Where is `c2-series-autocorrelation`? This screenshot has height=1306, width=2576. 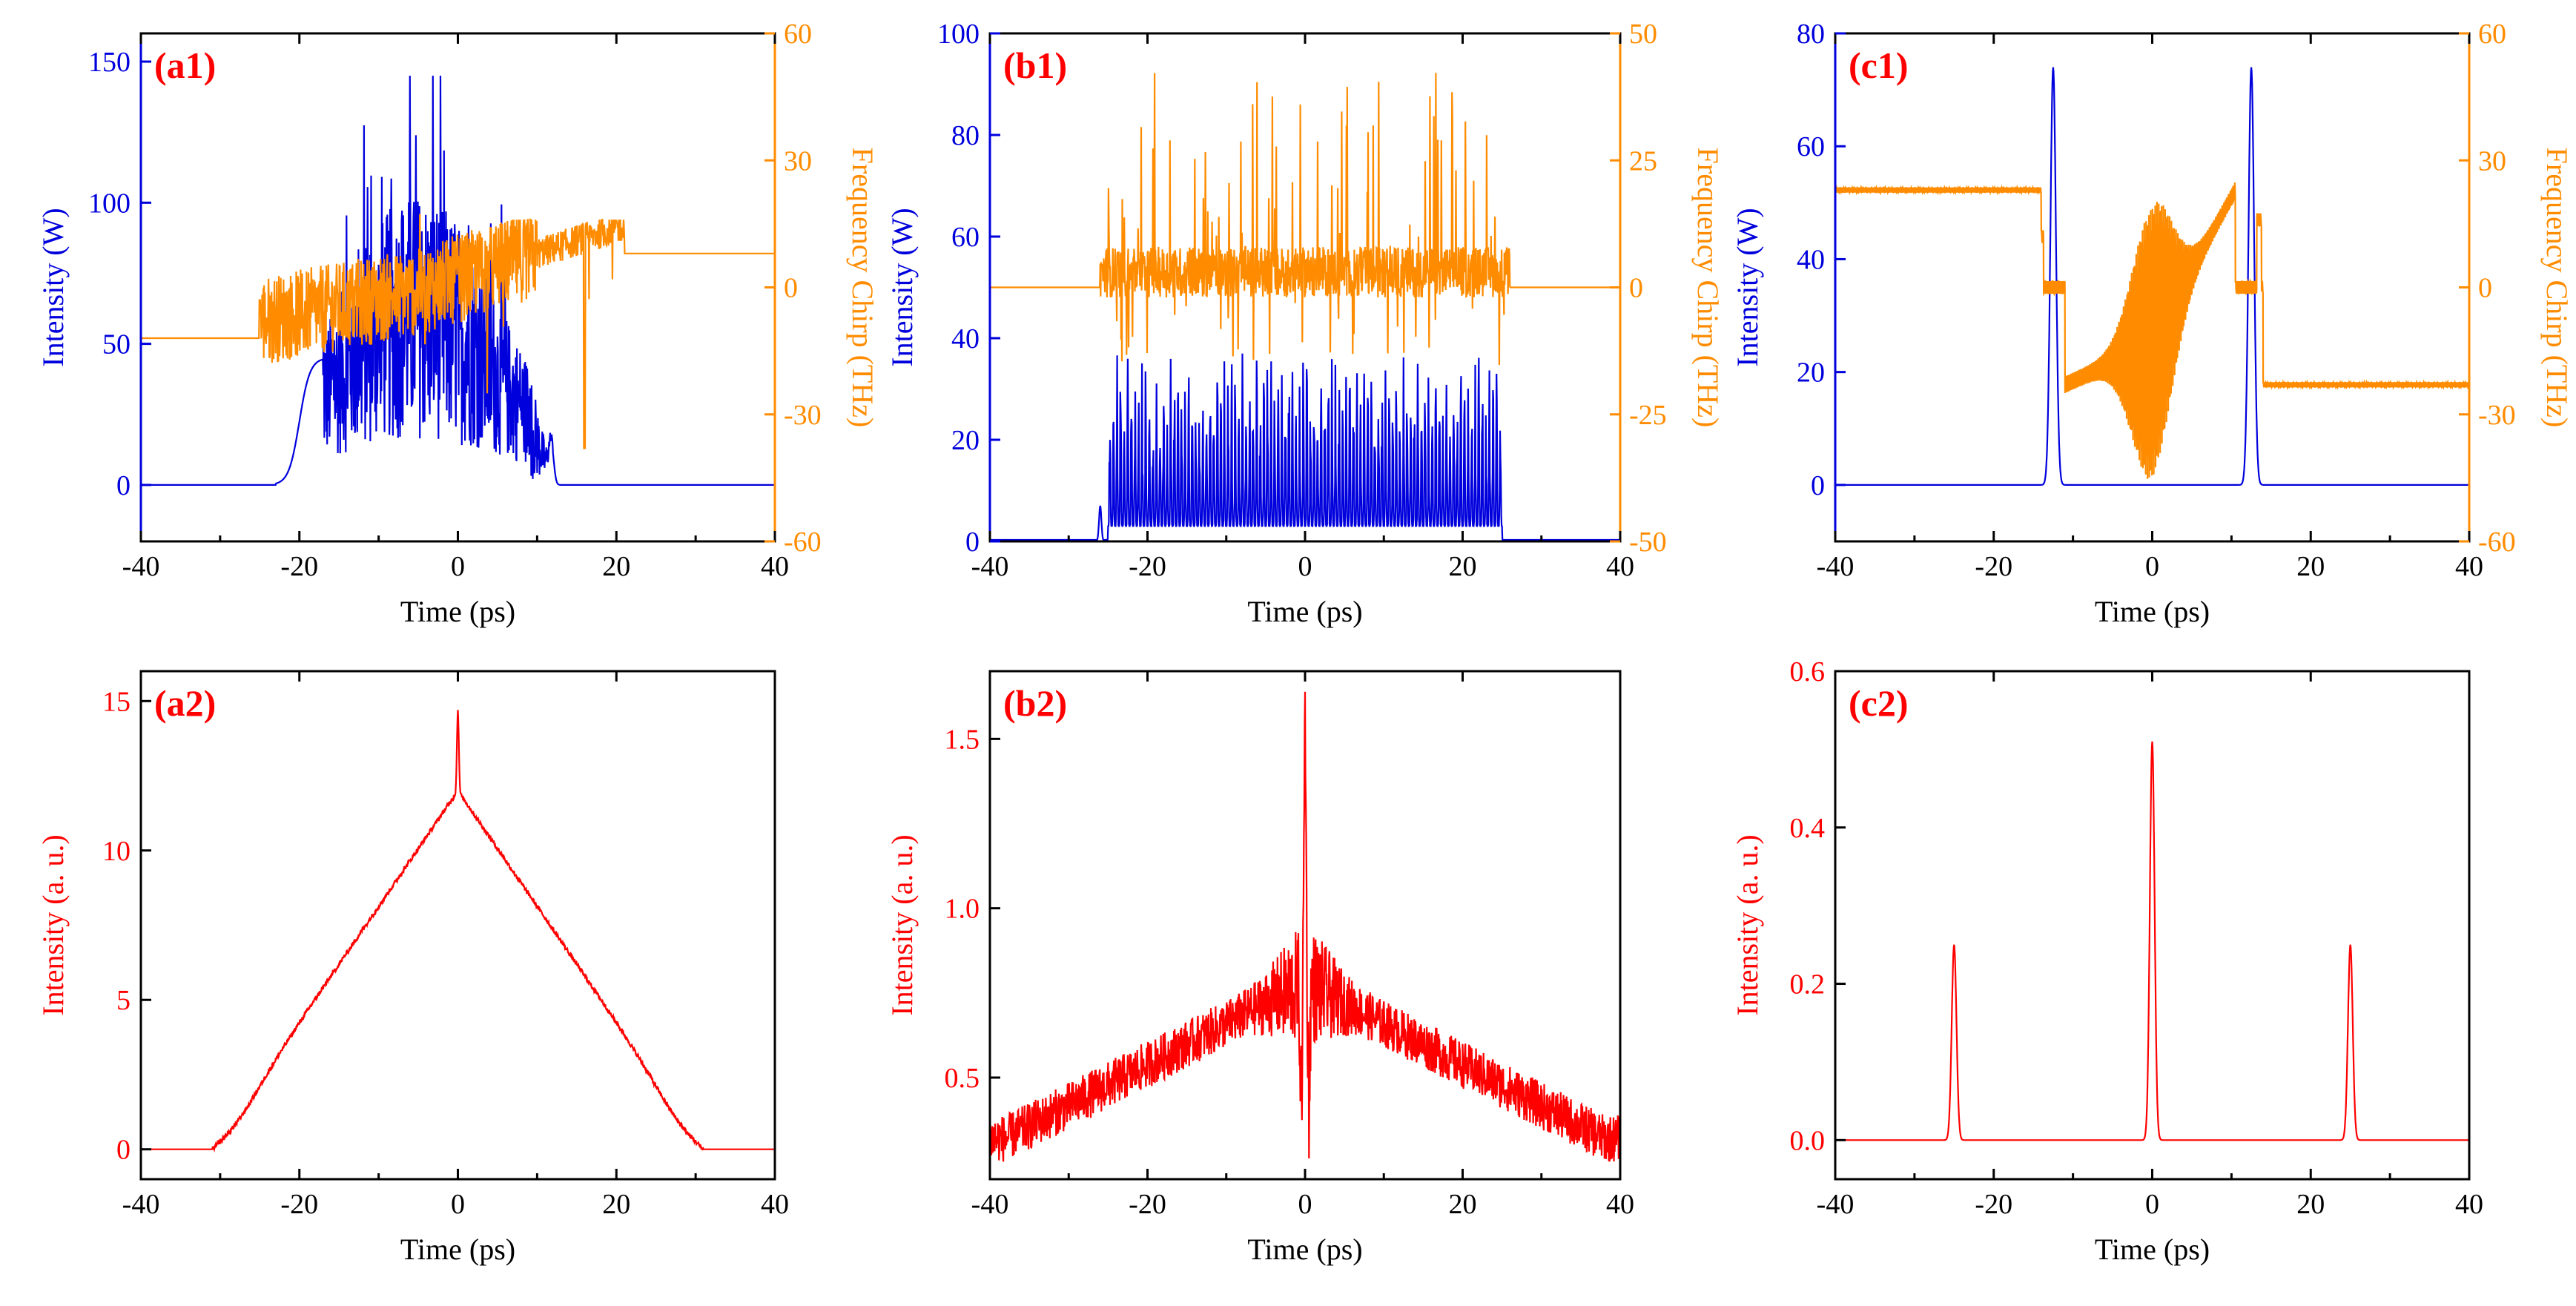 c2-series-autocorrelation is located at coordinates (2152, 941).